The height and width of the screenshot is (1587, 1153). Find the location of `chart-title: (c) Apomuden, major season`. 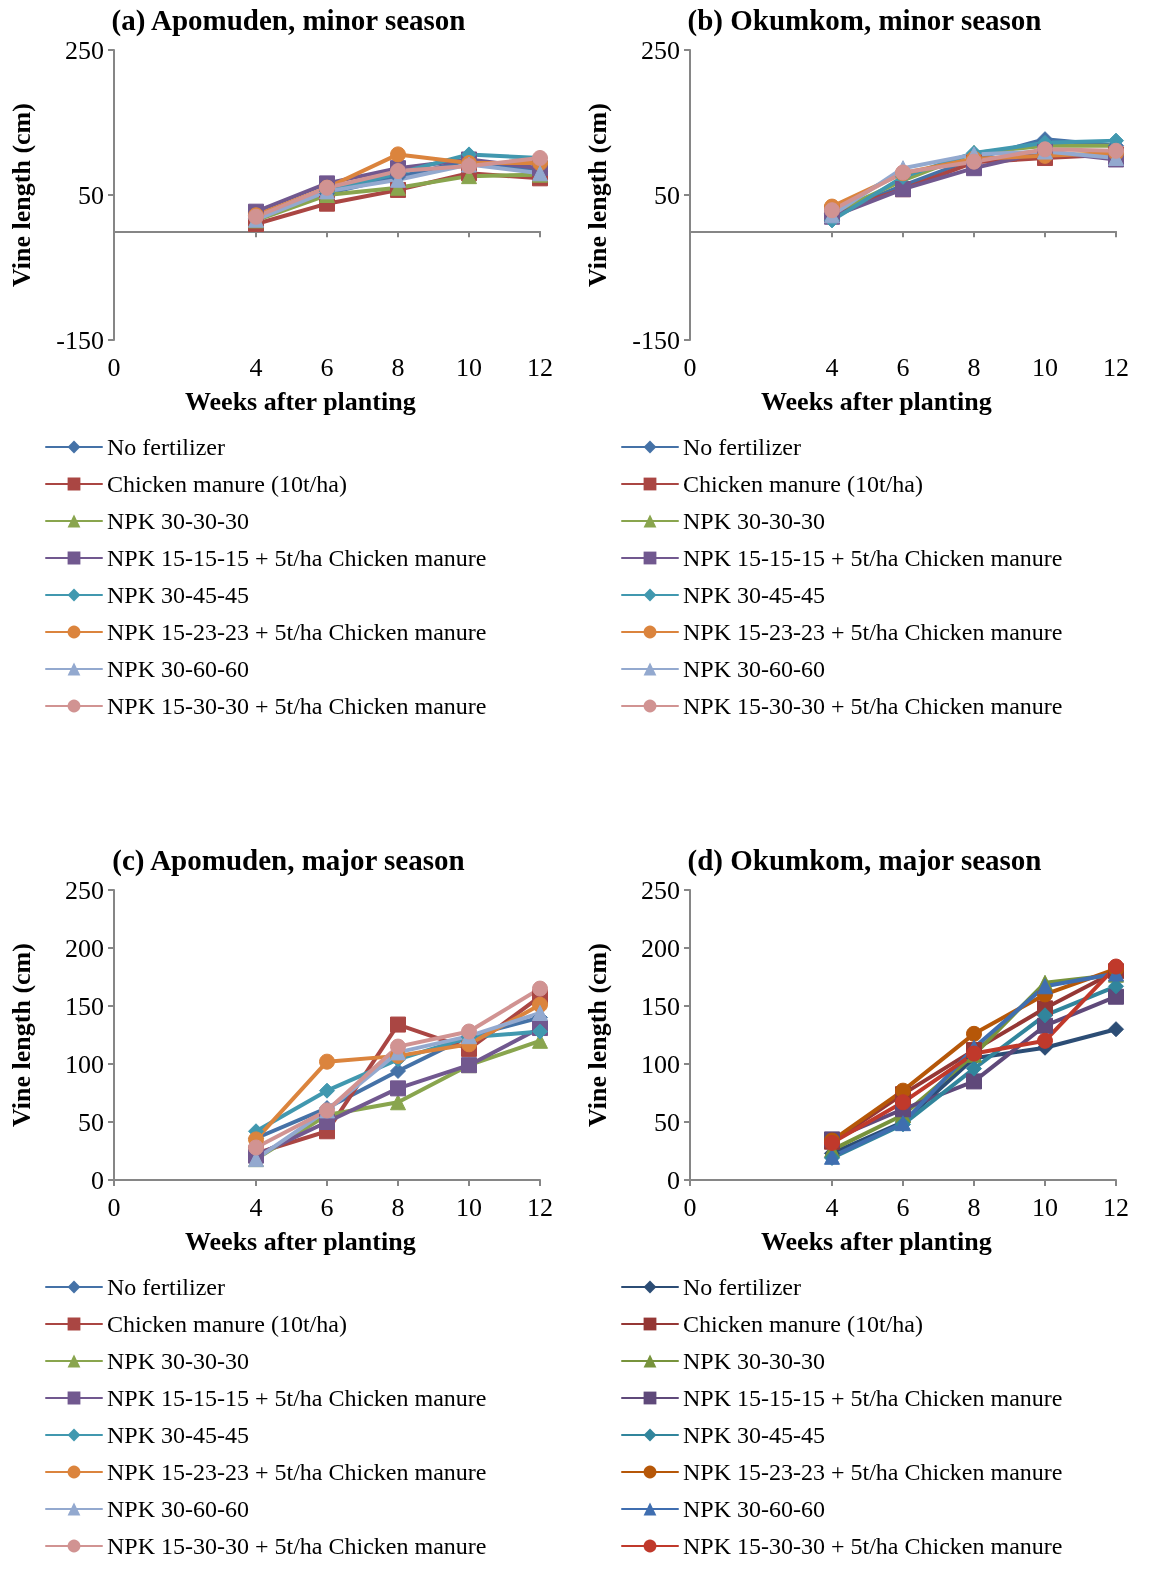

chart-title: (c) Apomuden, major season is located at coordinates (288, 860).